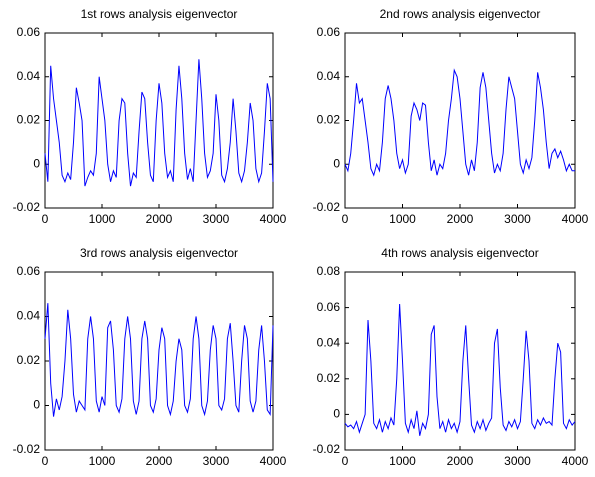  I want to click on chart-title: 4th rows analysis eigenvector, so click(459, 253).